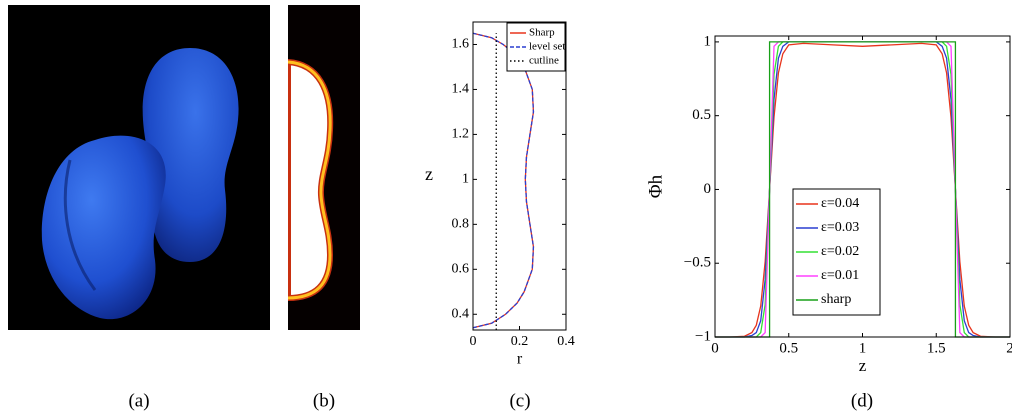 Image resolution: width=1012 pixels, height=420 pixels. What do you see at coordinates (429, 174) in the screenshot?
I see `y-axis-label: z` at bounding box center [429, 174].